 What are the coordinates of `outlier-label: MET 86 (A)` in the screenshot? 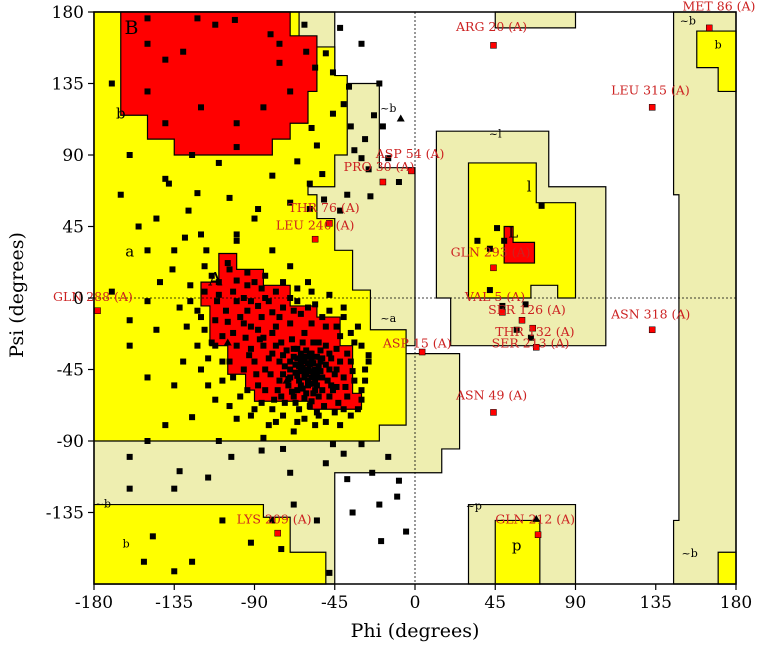 It's located at (719, 6).